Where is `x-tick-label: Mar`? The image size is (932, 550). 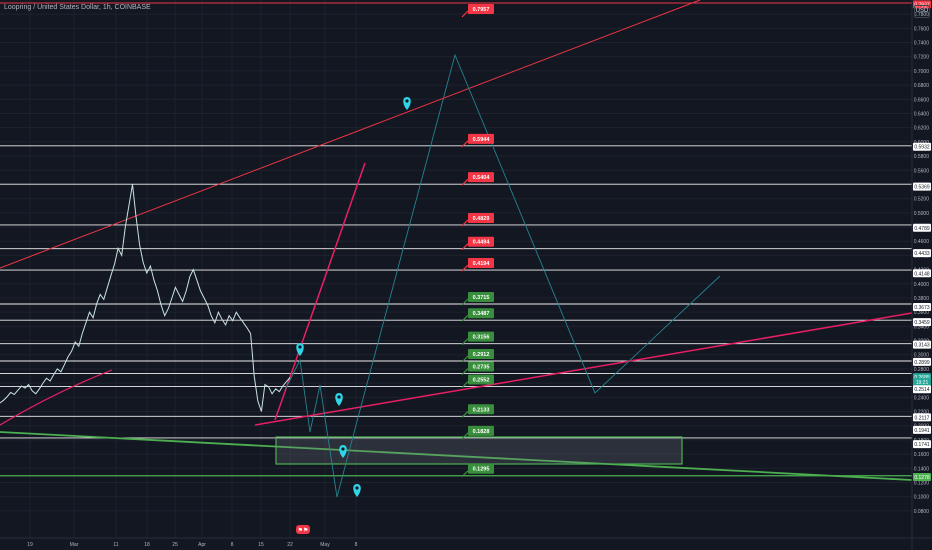 x-tick-label: Mar is located at coordinates (74, 545).